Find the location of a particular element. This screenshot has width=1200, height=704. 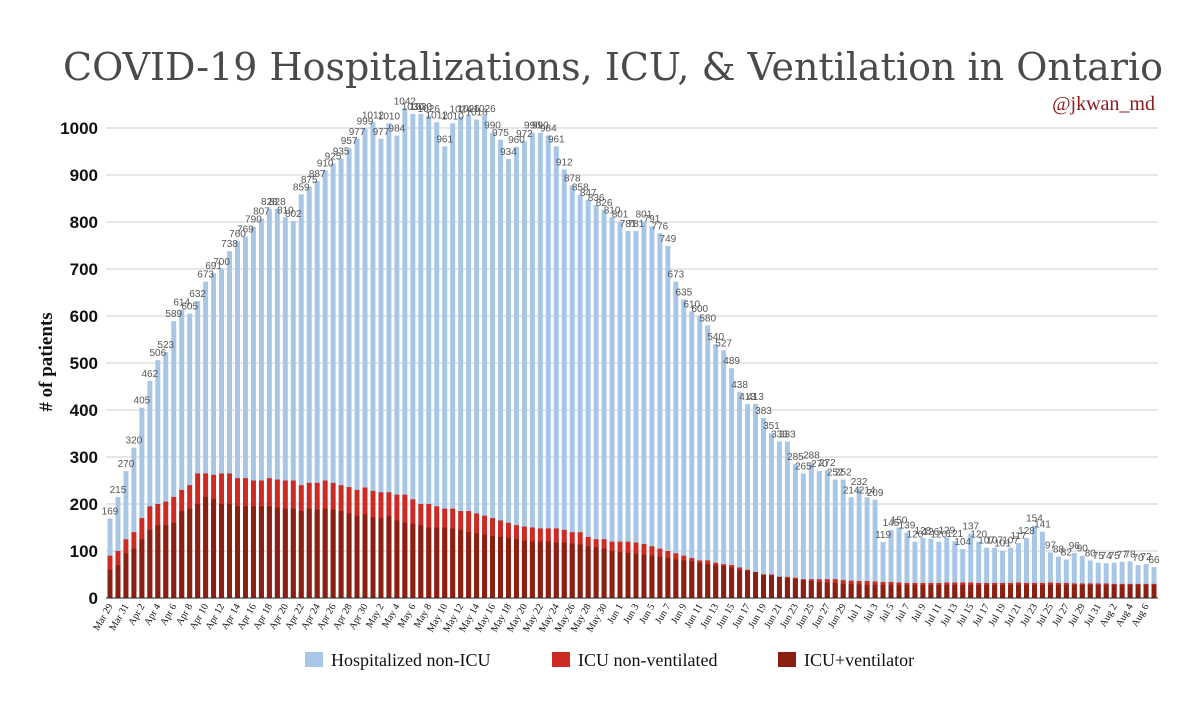

x-tick-label: Jul 1 is located at coordinates (855, 613).